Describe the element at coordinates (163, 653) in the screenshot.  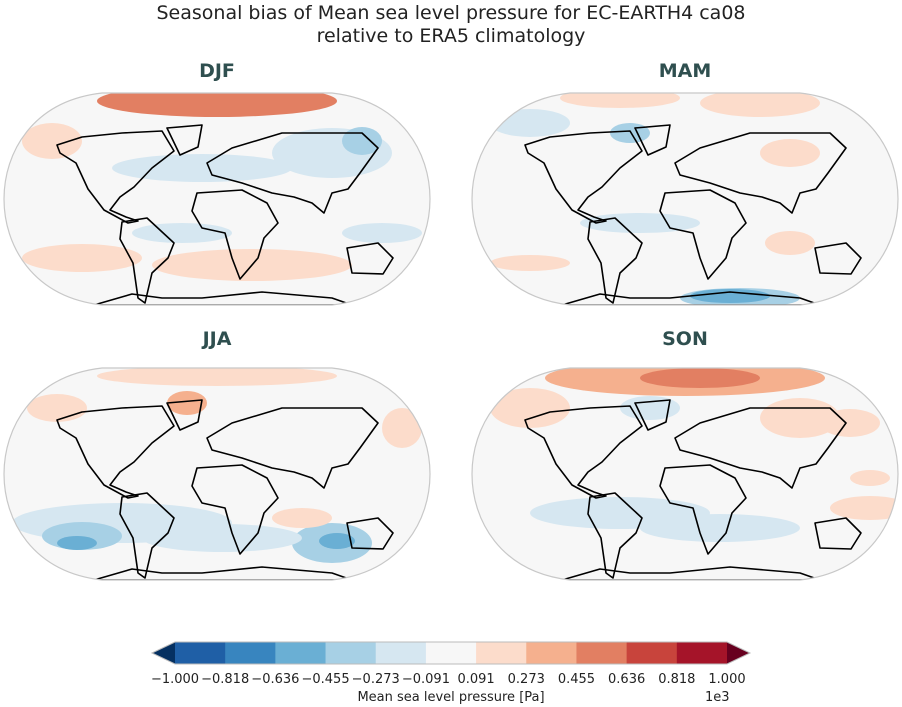
I see `colorbar-under-extension` at that location.